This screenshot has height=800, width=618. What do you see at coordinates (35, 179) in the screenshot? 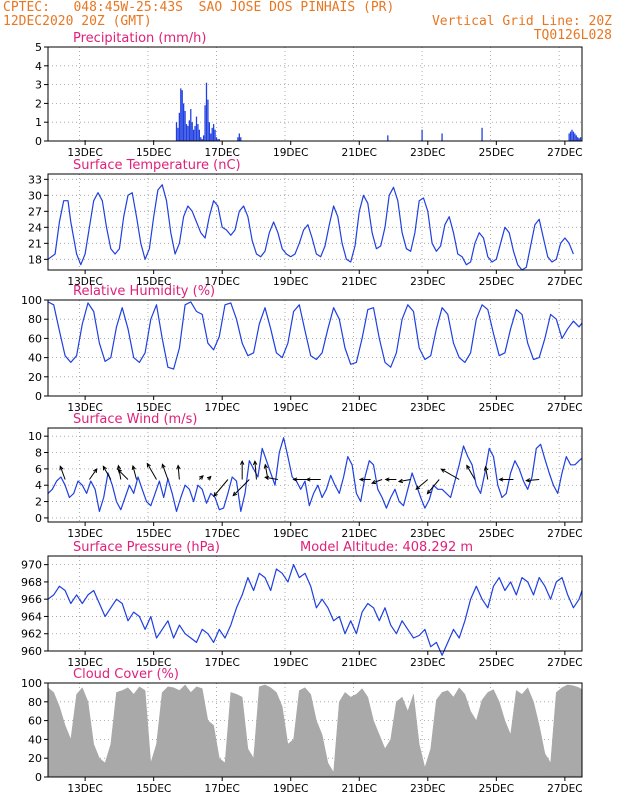
I see `y-tick-label: 33` at bounding box center [35, 179].